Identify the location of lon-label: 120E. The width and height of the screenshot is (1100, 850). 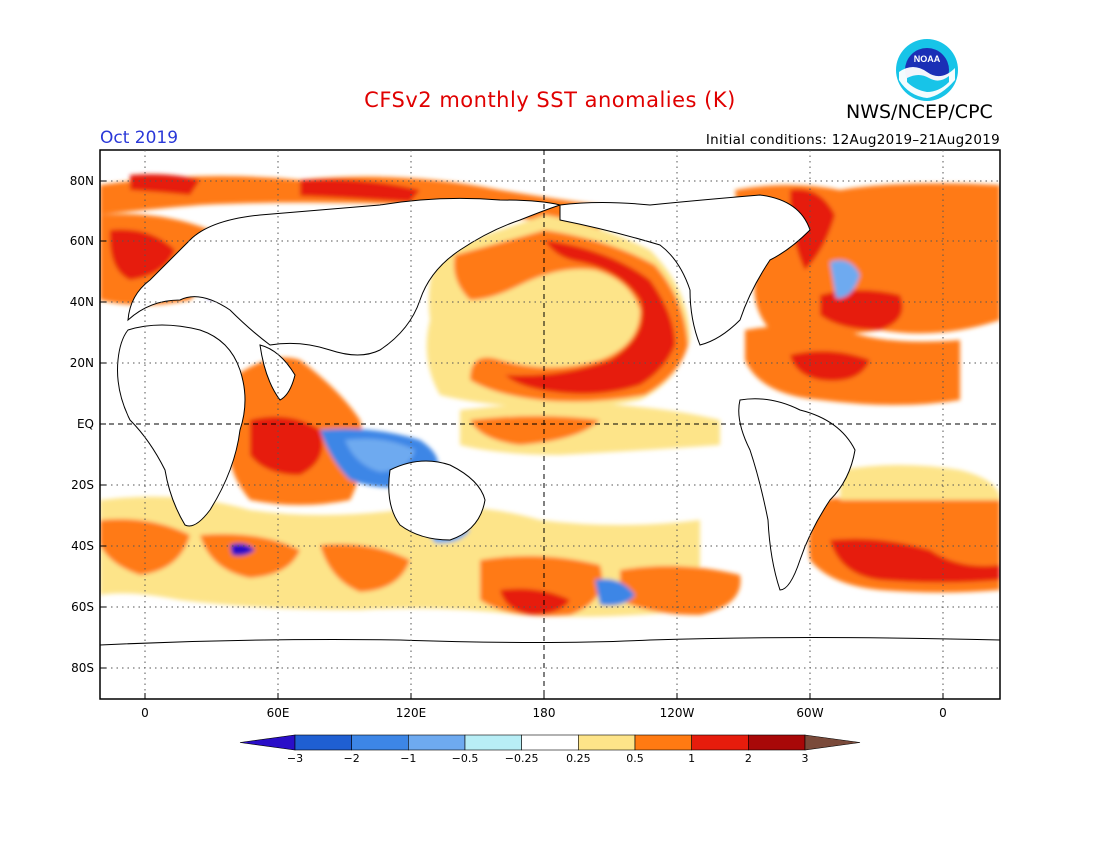
(411, 713).